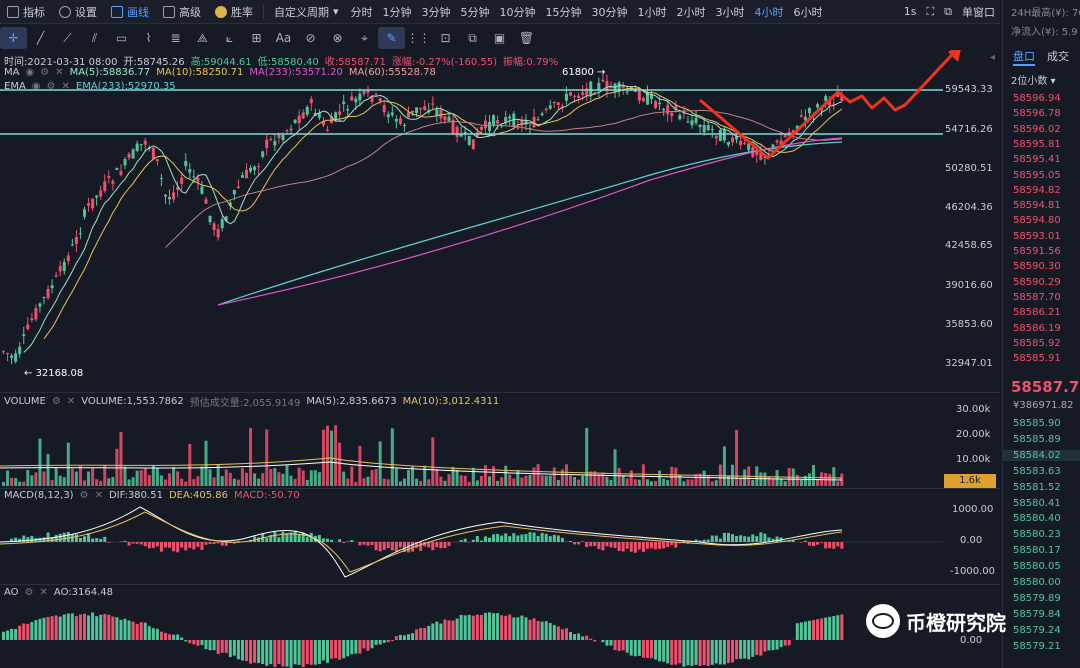 This screenshot has width=1080, height=668. I want to click on ask-price: 58594.81, so click(1037, 206).